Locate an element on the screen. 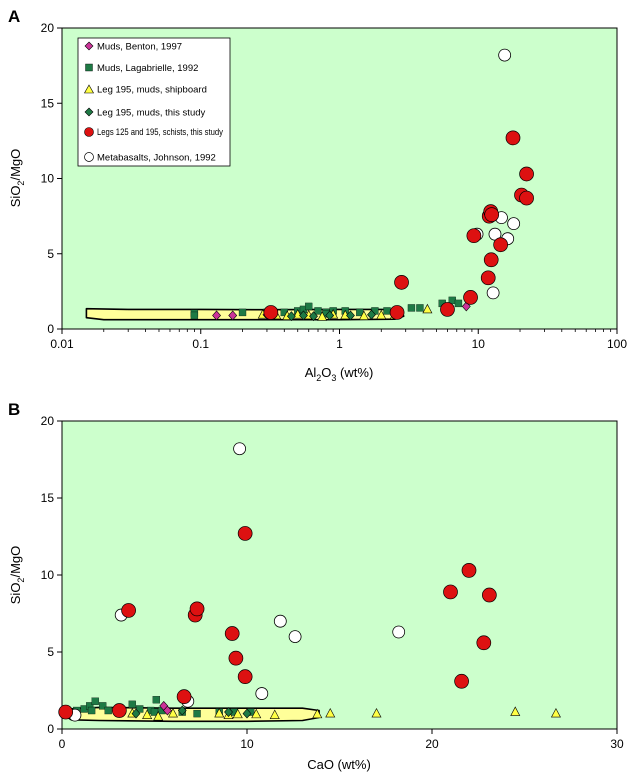  legend-item-metabasalts: Metabasalts, Johnson, 1992 is located at coordinates (150, 158).